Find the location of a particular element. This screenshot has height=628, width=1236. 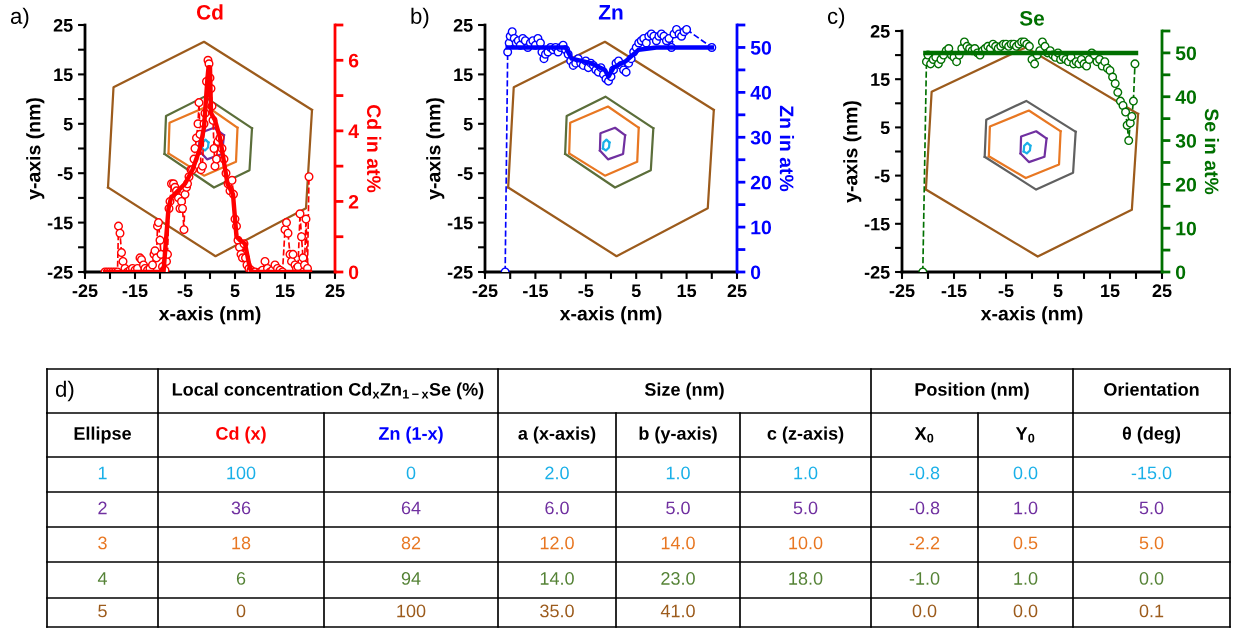

y2-tick-label: 6 is located at coordinates (353, 60).